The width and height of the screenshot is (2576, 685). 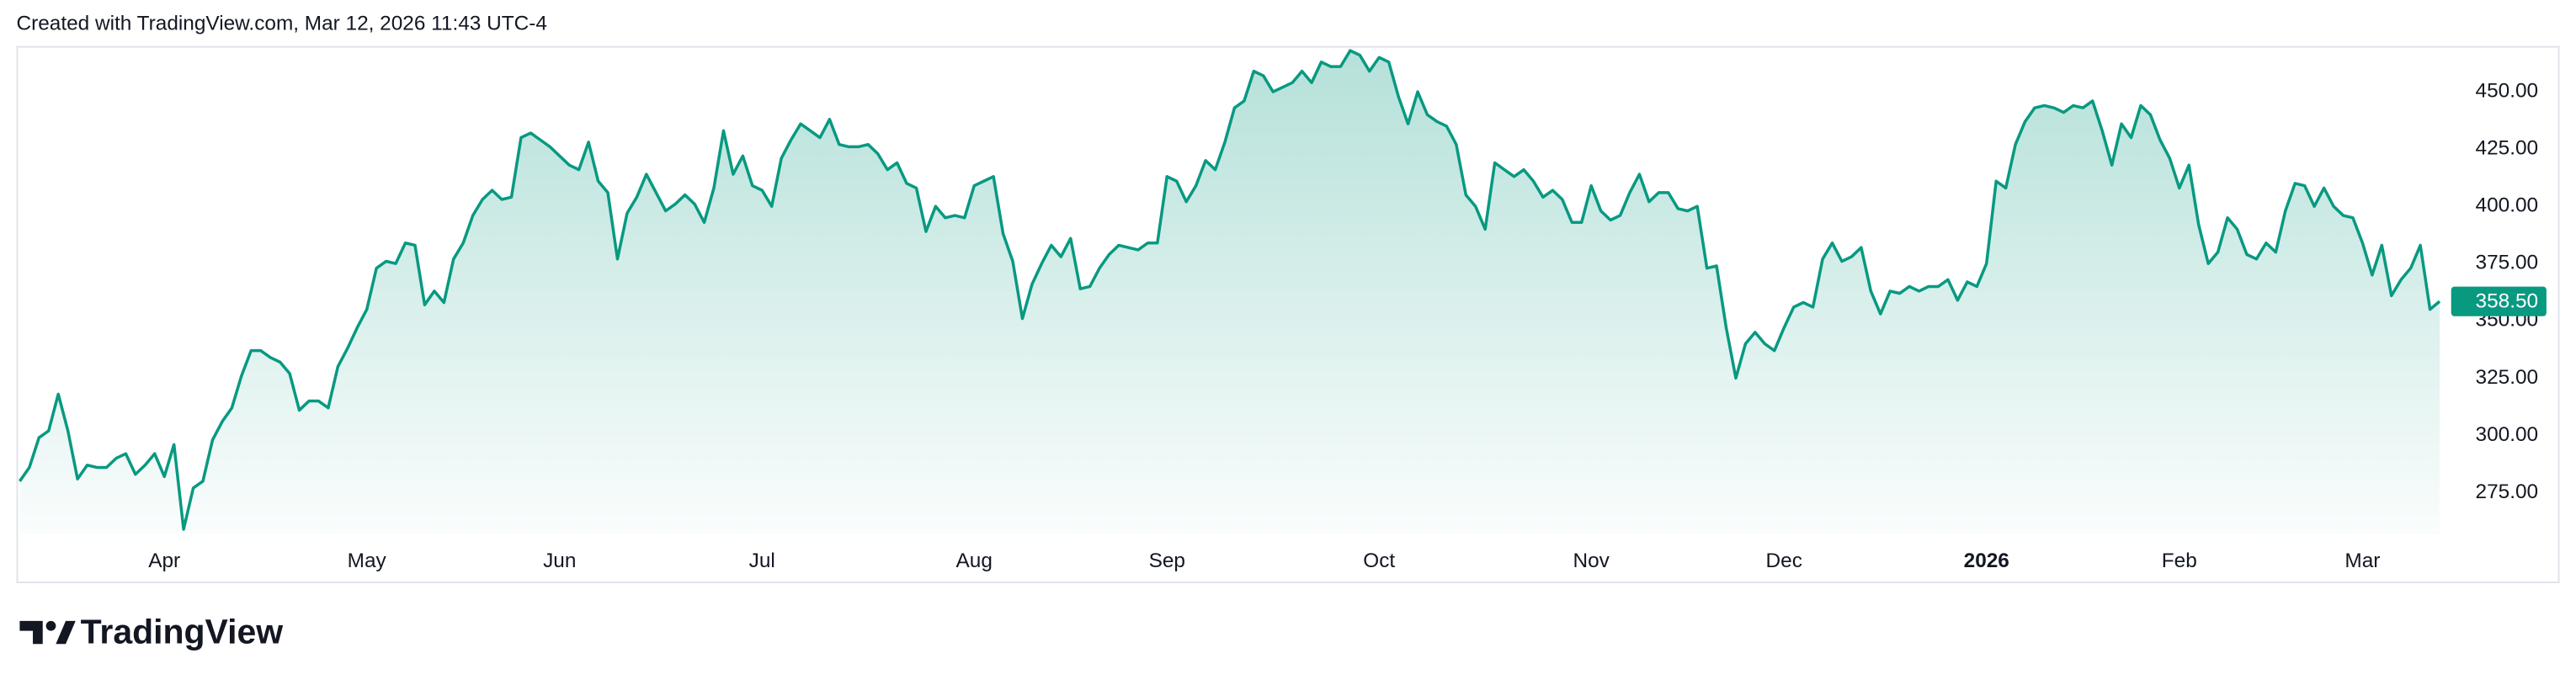 What do you see at coordinates (2508, 377) in the screenshot?
I see `y-tick-label: 325.00` at bounding box center [2508, 377].